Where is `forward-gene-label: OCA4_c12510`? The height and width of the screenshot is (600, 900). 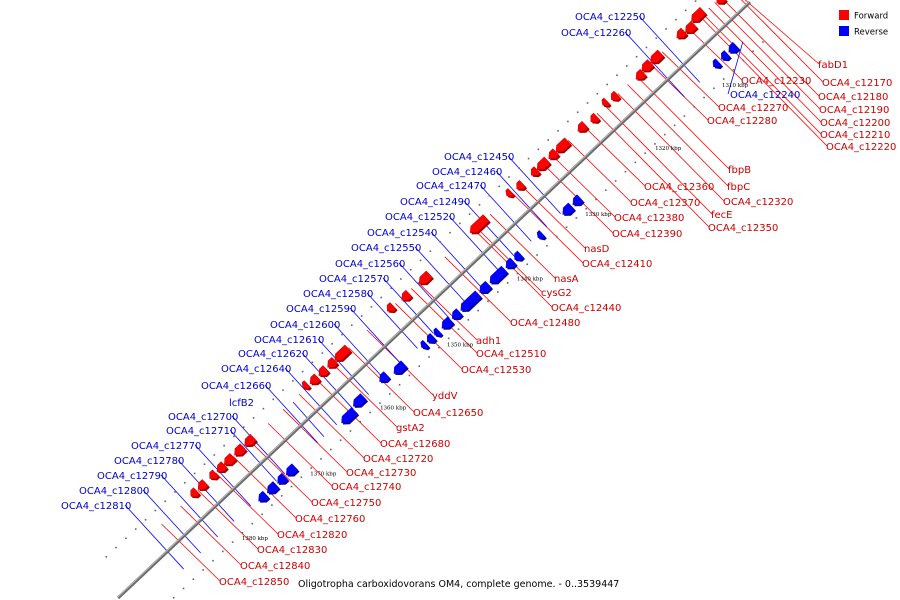
forward-gene-label: OCA4_c12510 is located at coordinates (511, 354).